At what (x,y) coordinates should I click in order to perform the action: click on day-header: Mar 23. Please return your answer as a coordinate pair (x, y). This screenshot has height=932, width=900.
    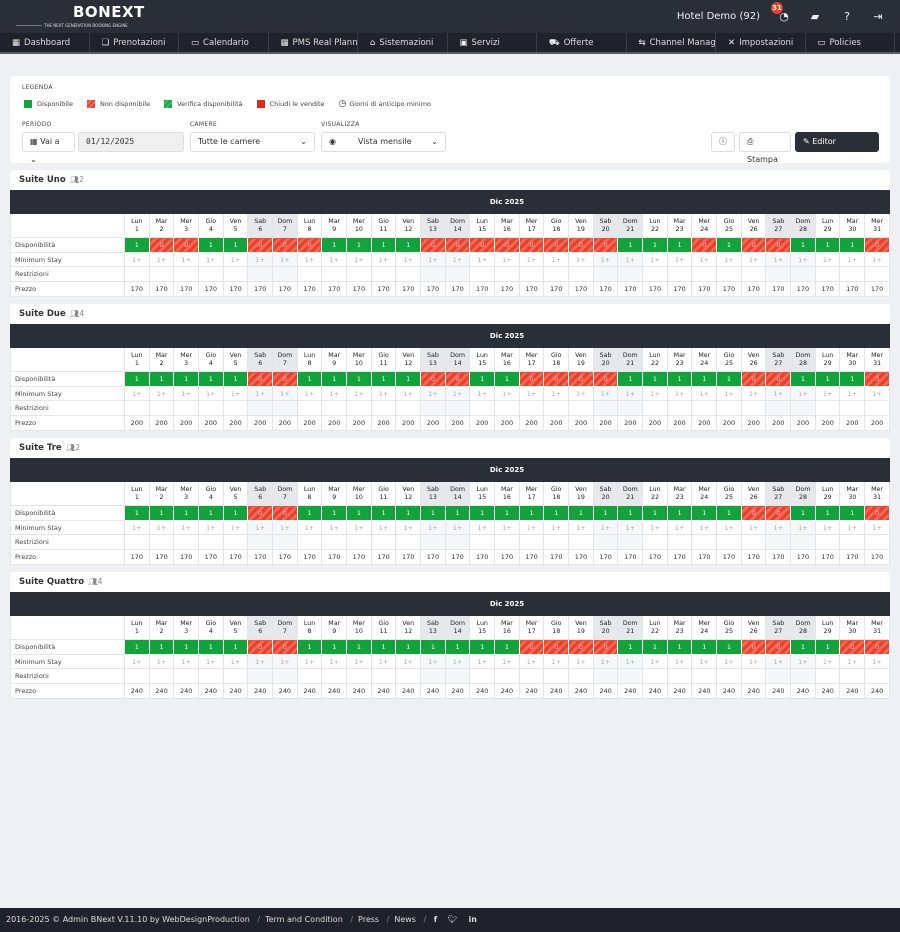
    Looking at the image, I should click on (679, 493).